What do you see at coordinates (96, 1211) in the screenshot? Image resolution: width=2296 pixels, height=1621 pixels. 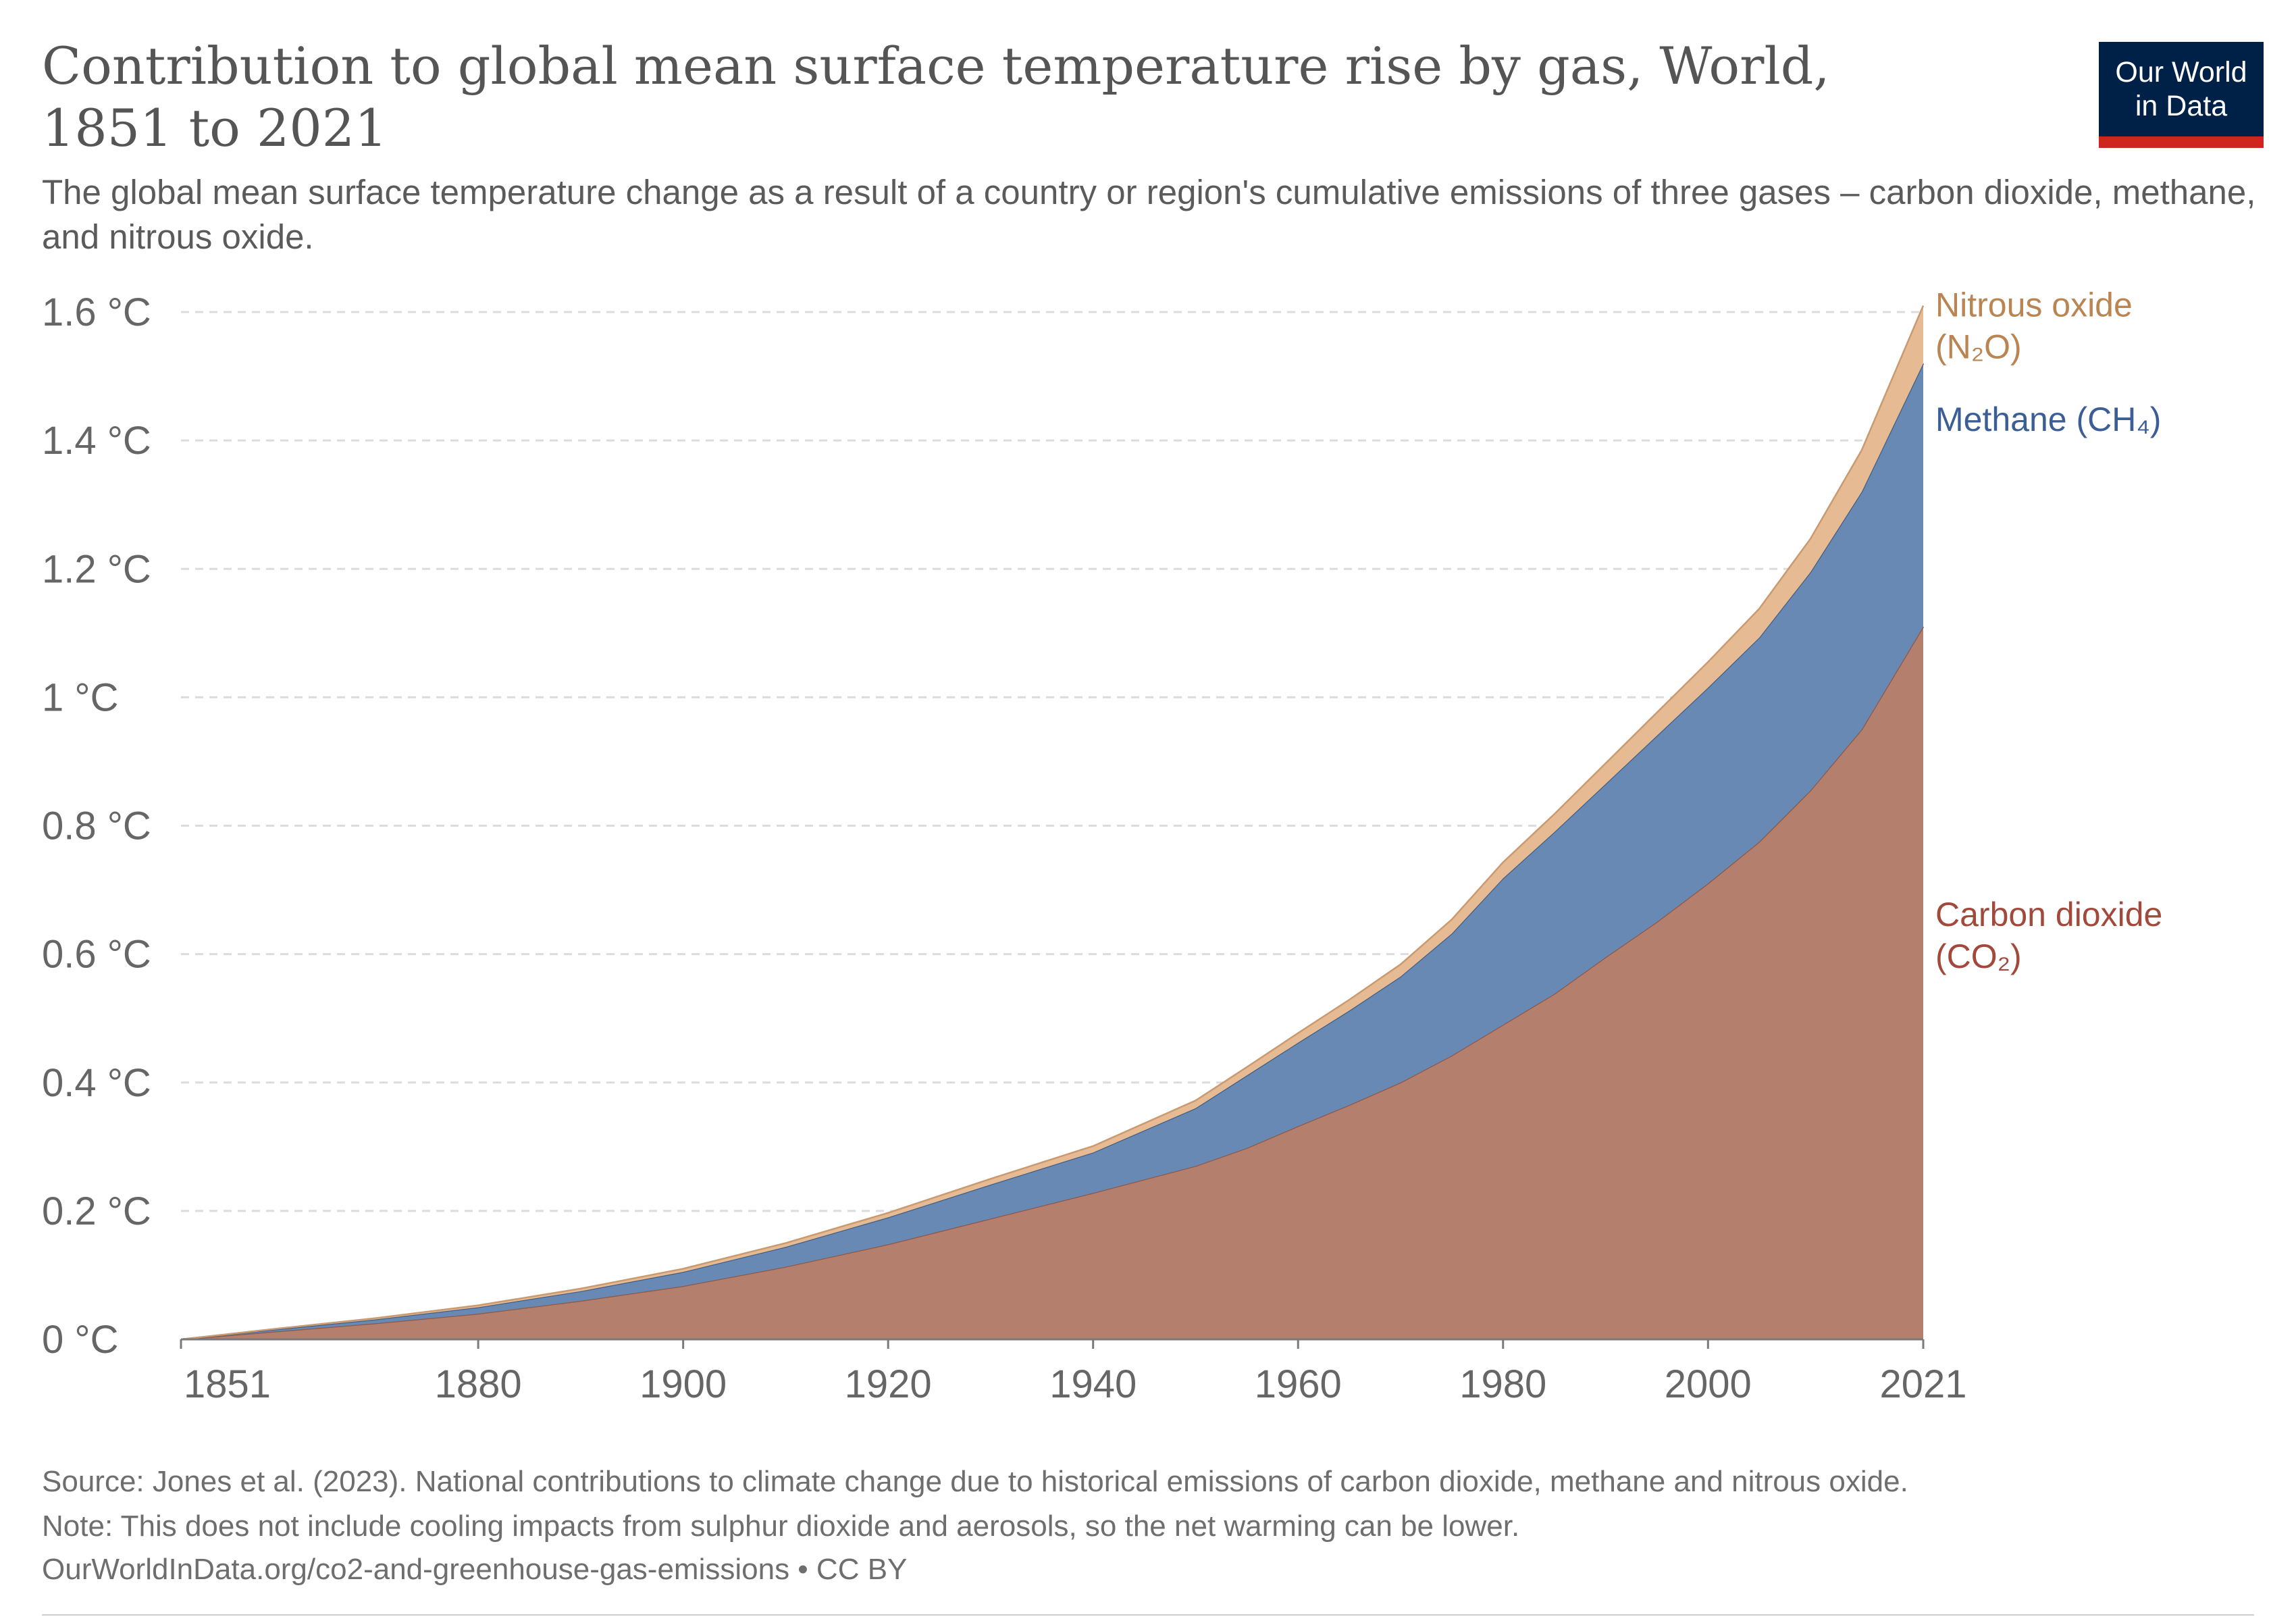 I see `y-tick-label: 0.2 °C` at bounding box center [96, 1211].